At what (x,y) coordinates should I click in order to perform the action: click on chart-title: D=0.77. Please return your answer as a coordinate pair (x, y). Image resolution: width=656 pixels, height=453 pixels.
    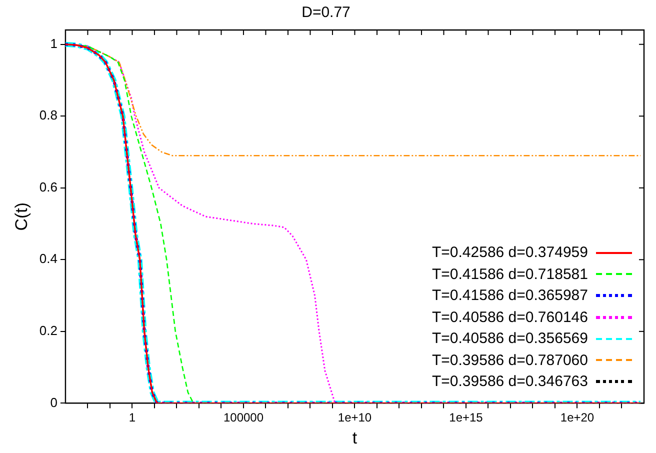
    Looking at the image, I should click on (326, 13).